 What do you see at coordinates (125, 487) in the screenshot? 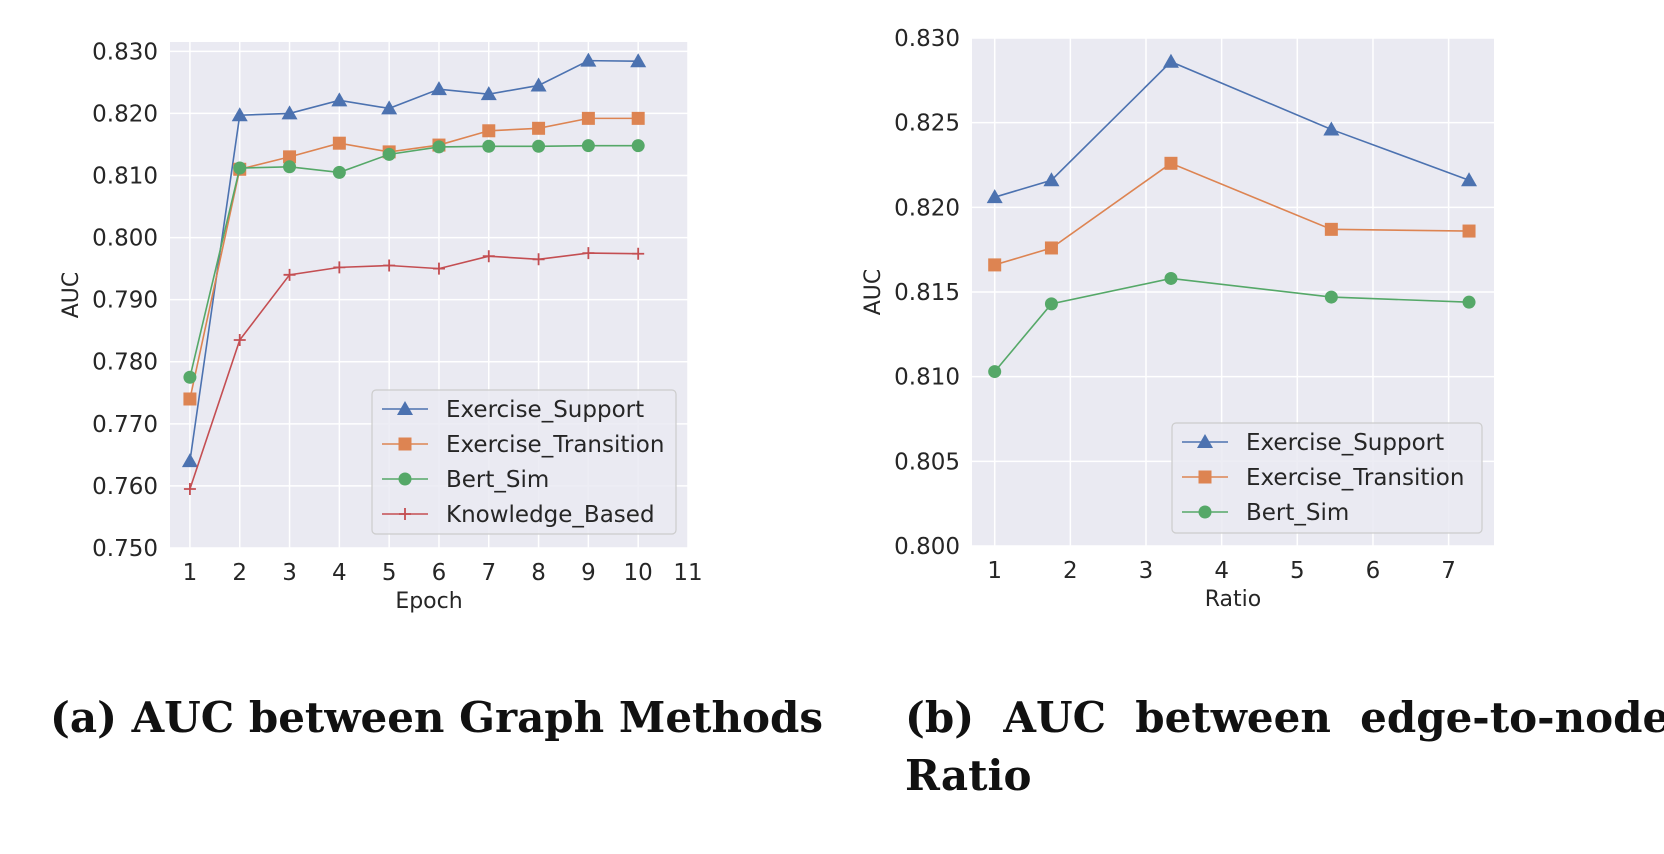
I see `y-tick-label: 0.760` at bounding box center [125, 487].